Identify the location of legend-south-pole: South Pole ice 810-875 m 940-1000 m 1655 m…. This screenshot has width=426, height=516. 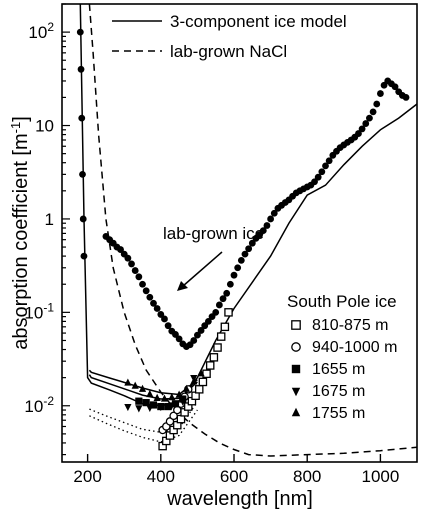
(342, 357).